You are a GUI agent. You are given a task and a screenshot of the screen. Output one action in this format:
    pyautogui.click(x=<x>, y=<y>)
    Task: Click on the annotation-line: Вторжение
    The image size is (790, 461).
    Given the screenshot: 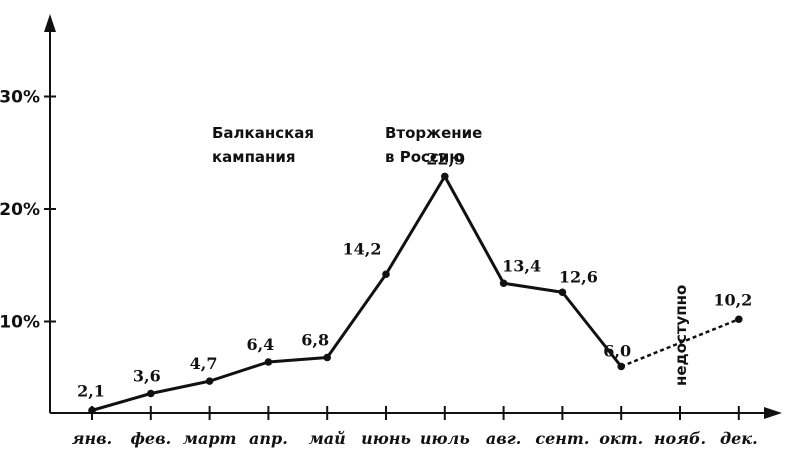 What is the action you would take?
    pyautogui.click(x=433, y=133)
    